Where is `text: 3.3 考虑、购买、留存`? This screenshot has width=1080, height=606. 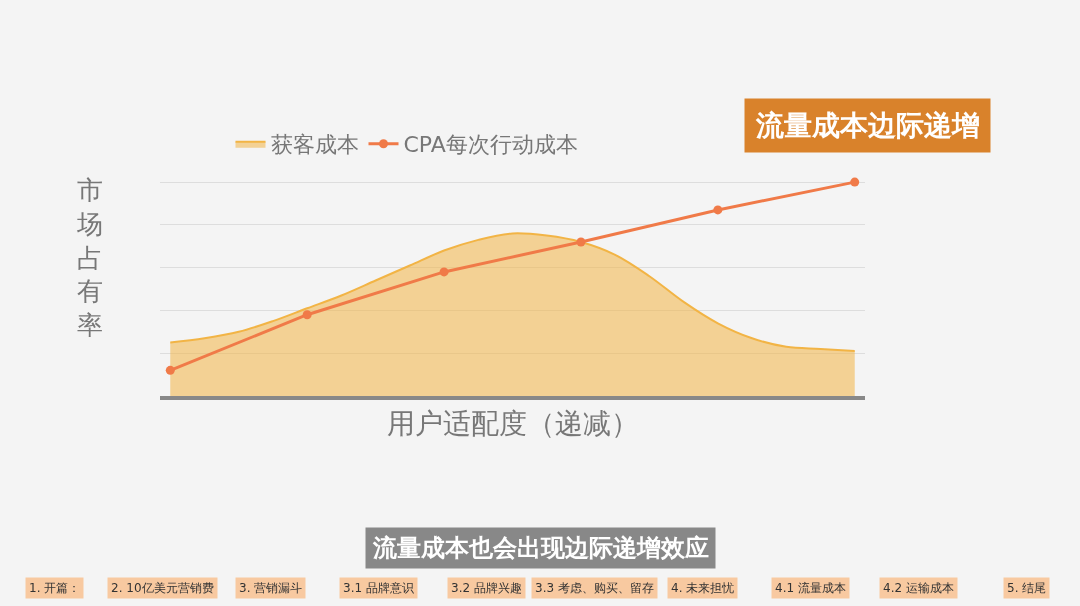 text: 3.3 考虑、购买、留存 is located at coordinates (594, 588).